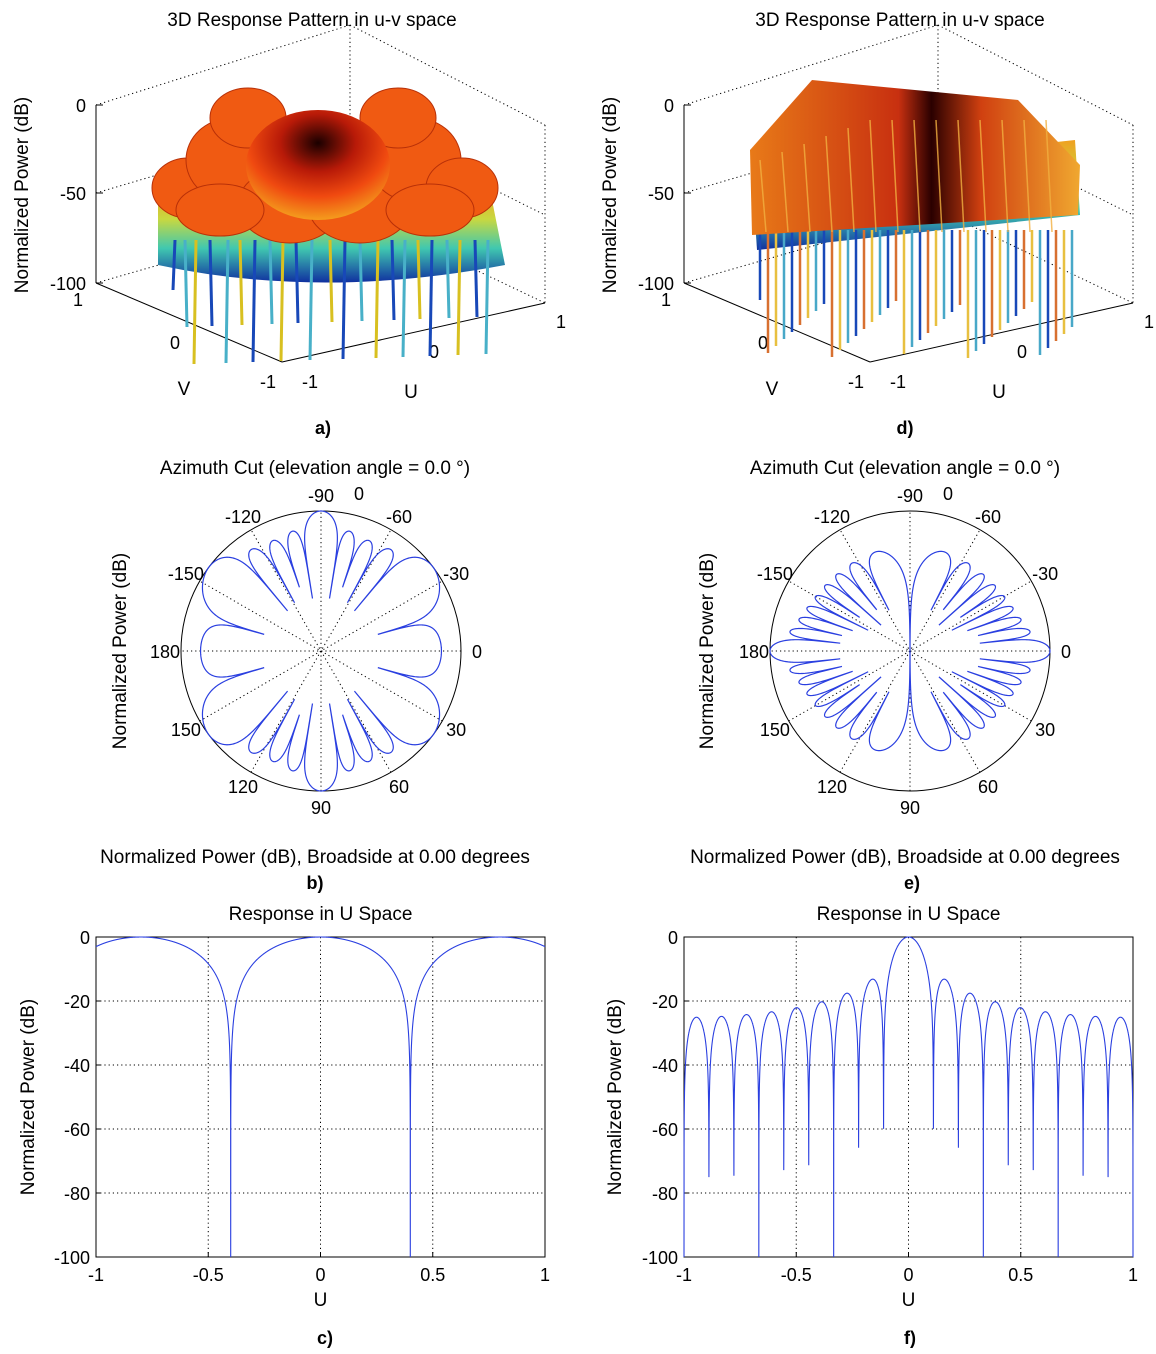 The width and height of the screenshot is (1156, 1354). What do you see at coordinates (772, 389) in the screenshot?
I see `v-axis-label: V` at bounding box center [772, 389].